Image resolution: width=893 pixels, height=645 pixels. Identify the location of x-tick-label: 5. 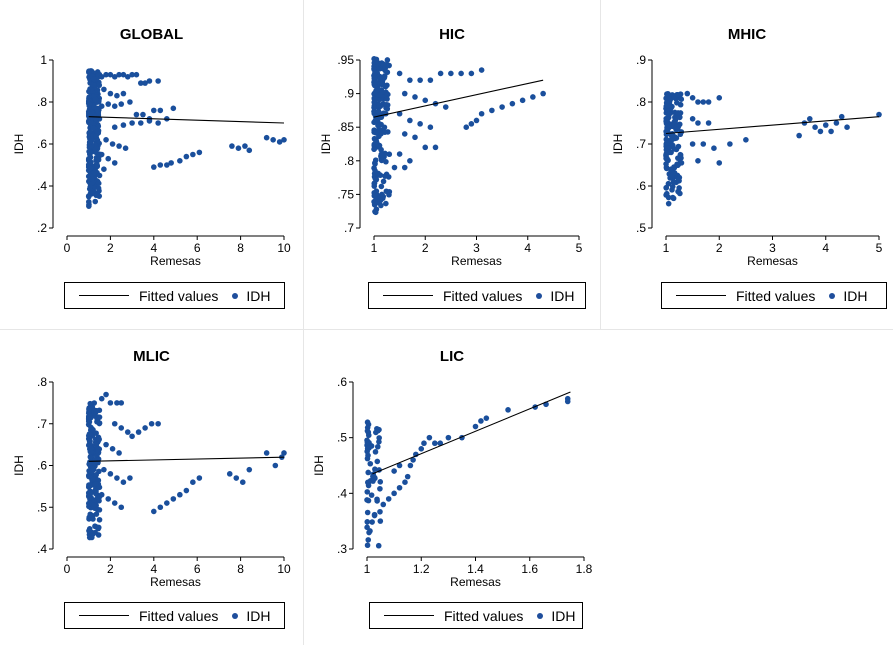
(579, 248).